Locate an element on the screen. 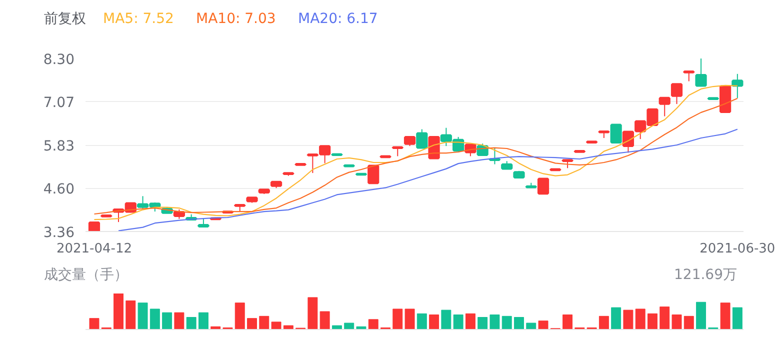 The width and height of the screenshot is (783, 348). y-tick-label: 4.60 is located at coordinates (58, 190).